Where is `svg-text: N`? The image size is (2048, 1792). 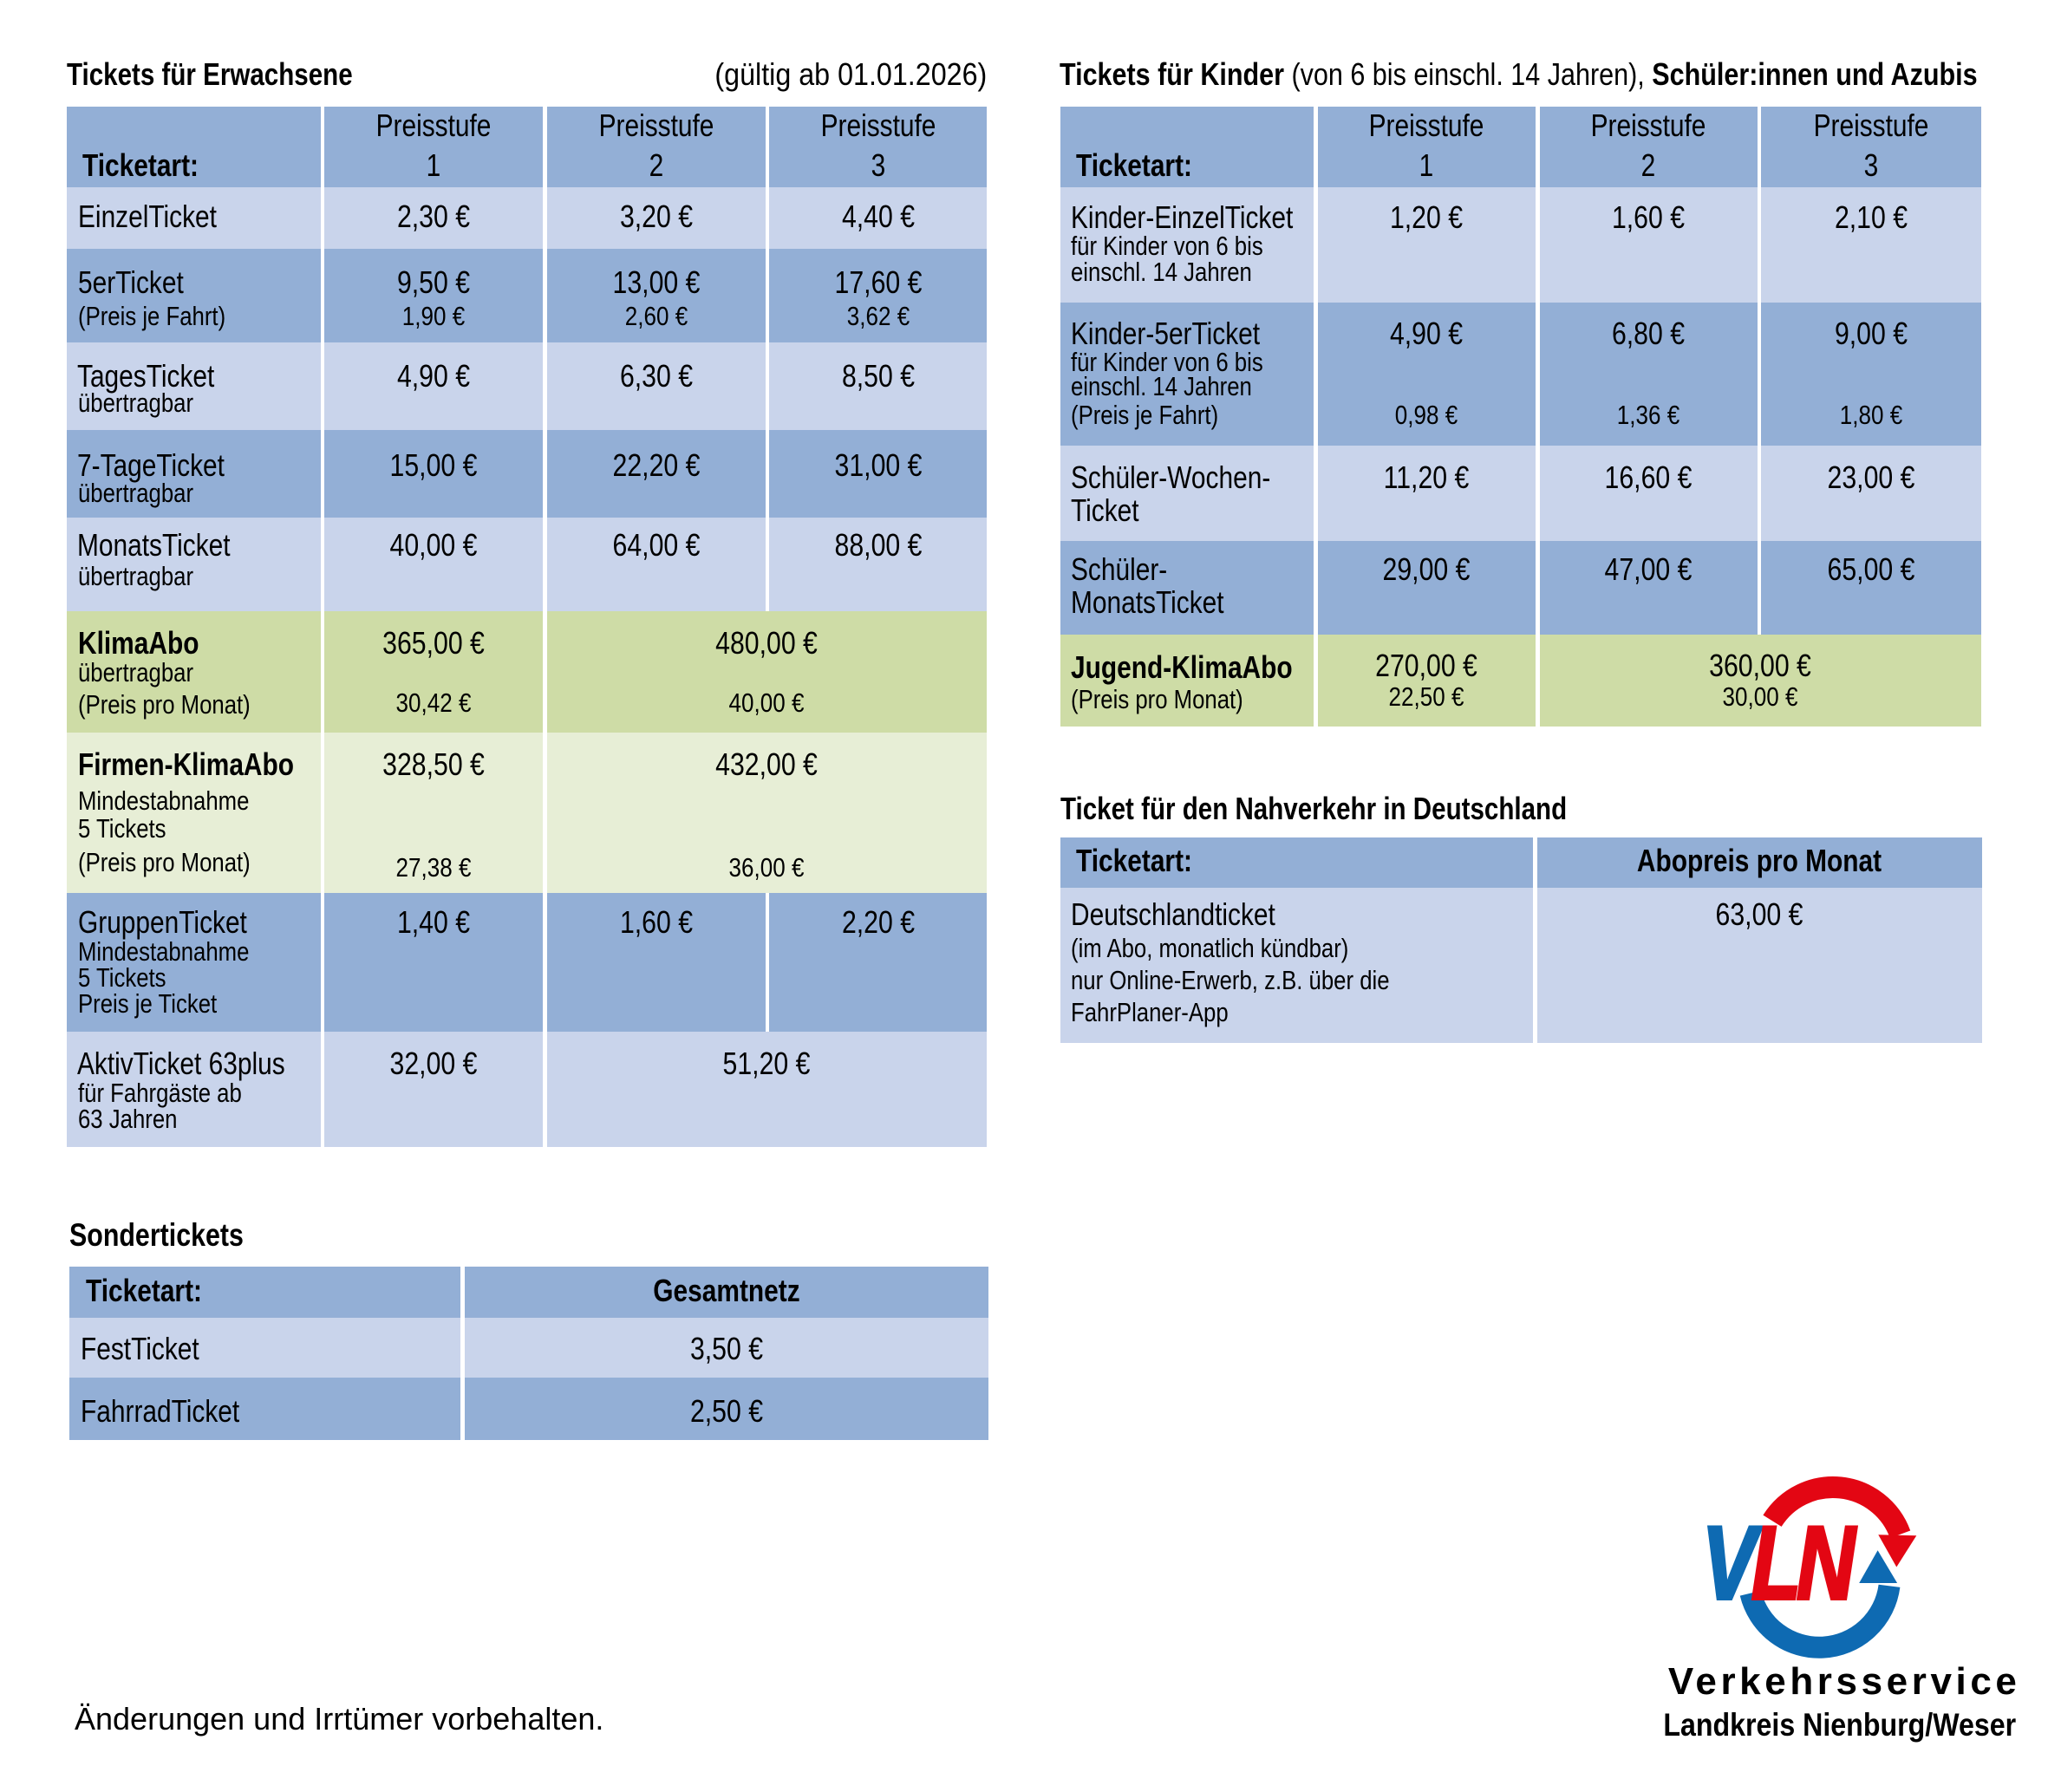
svg-text: N is located at coordinates (1827, 1563).